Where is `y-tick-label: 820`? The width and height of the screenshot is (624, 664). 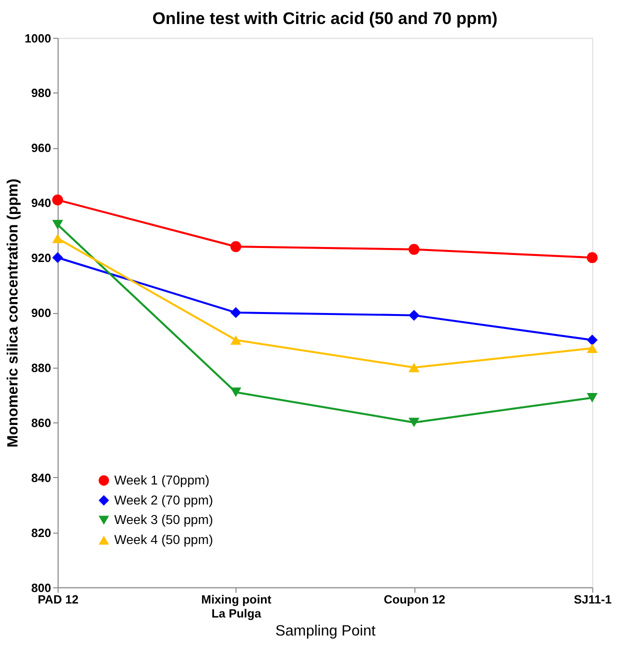
y-tick-label: 820 is located at coordinates (41, 533).